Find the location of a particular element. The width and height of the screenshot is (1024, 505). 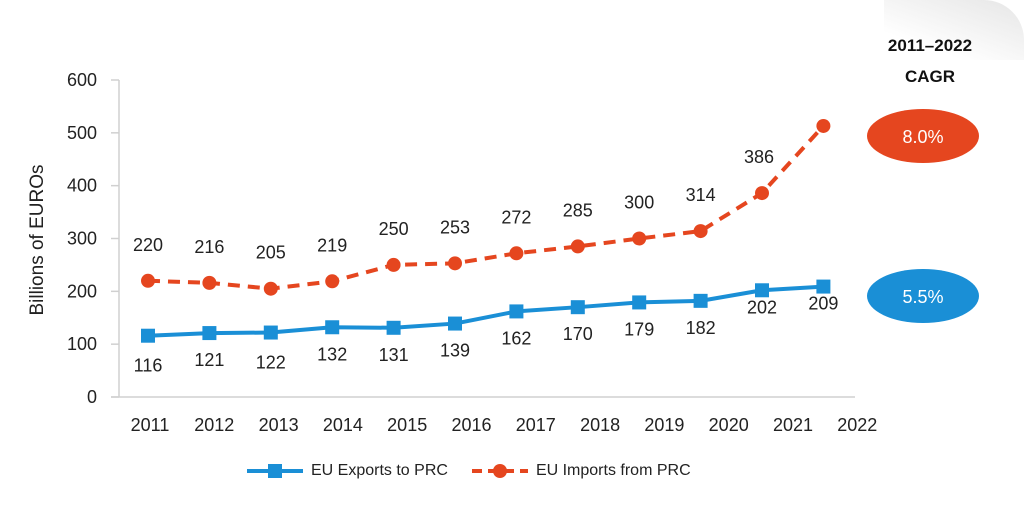

x-tick-label: 2011 is located at coordinates (150, 425).